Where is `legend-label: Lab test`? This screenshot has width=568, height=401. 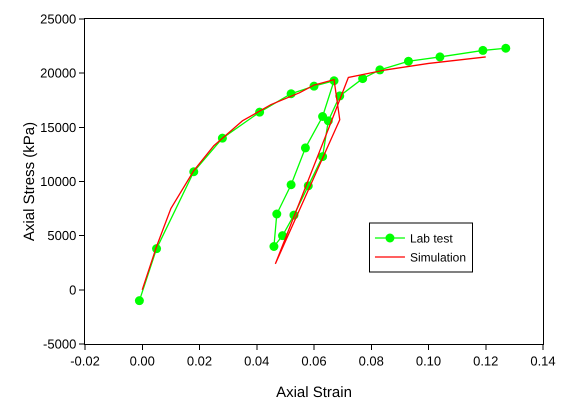
legend-label: Lab test is located at coordinates (432, 239).